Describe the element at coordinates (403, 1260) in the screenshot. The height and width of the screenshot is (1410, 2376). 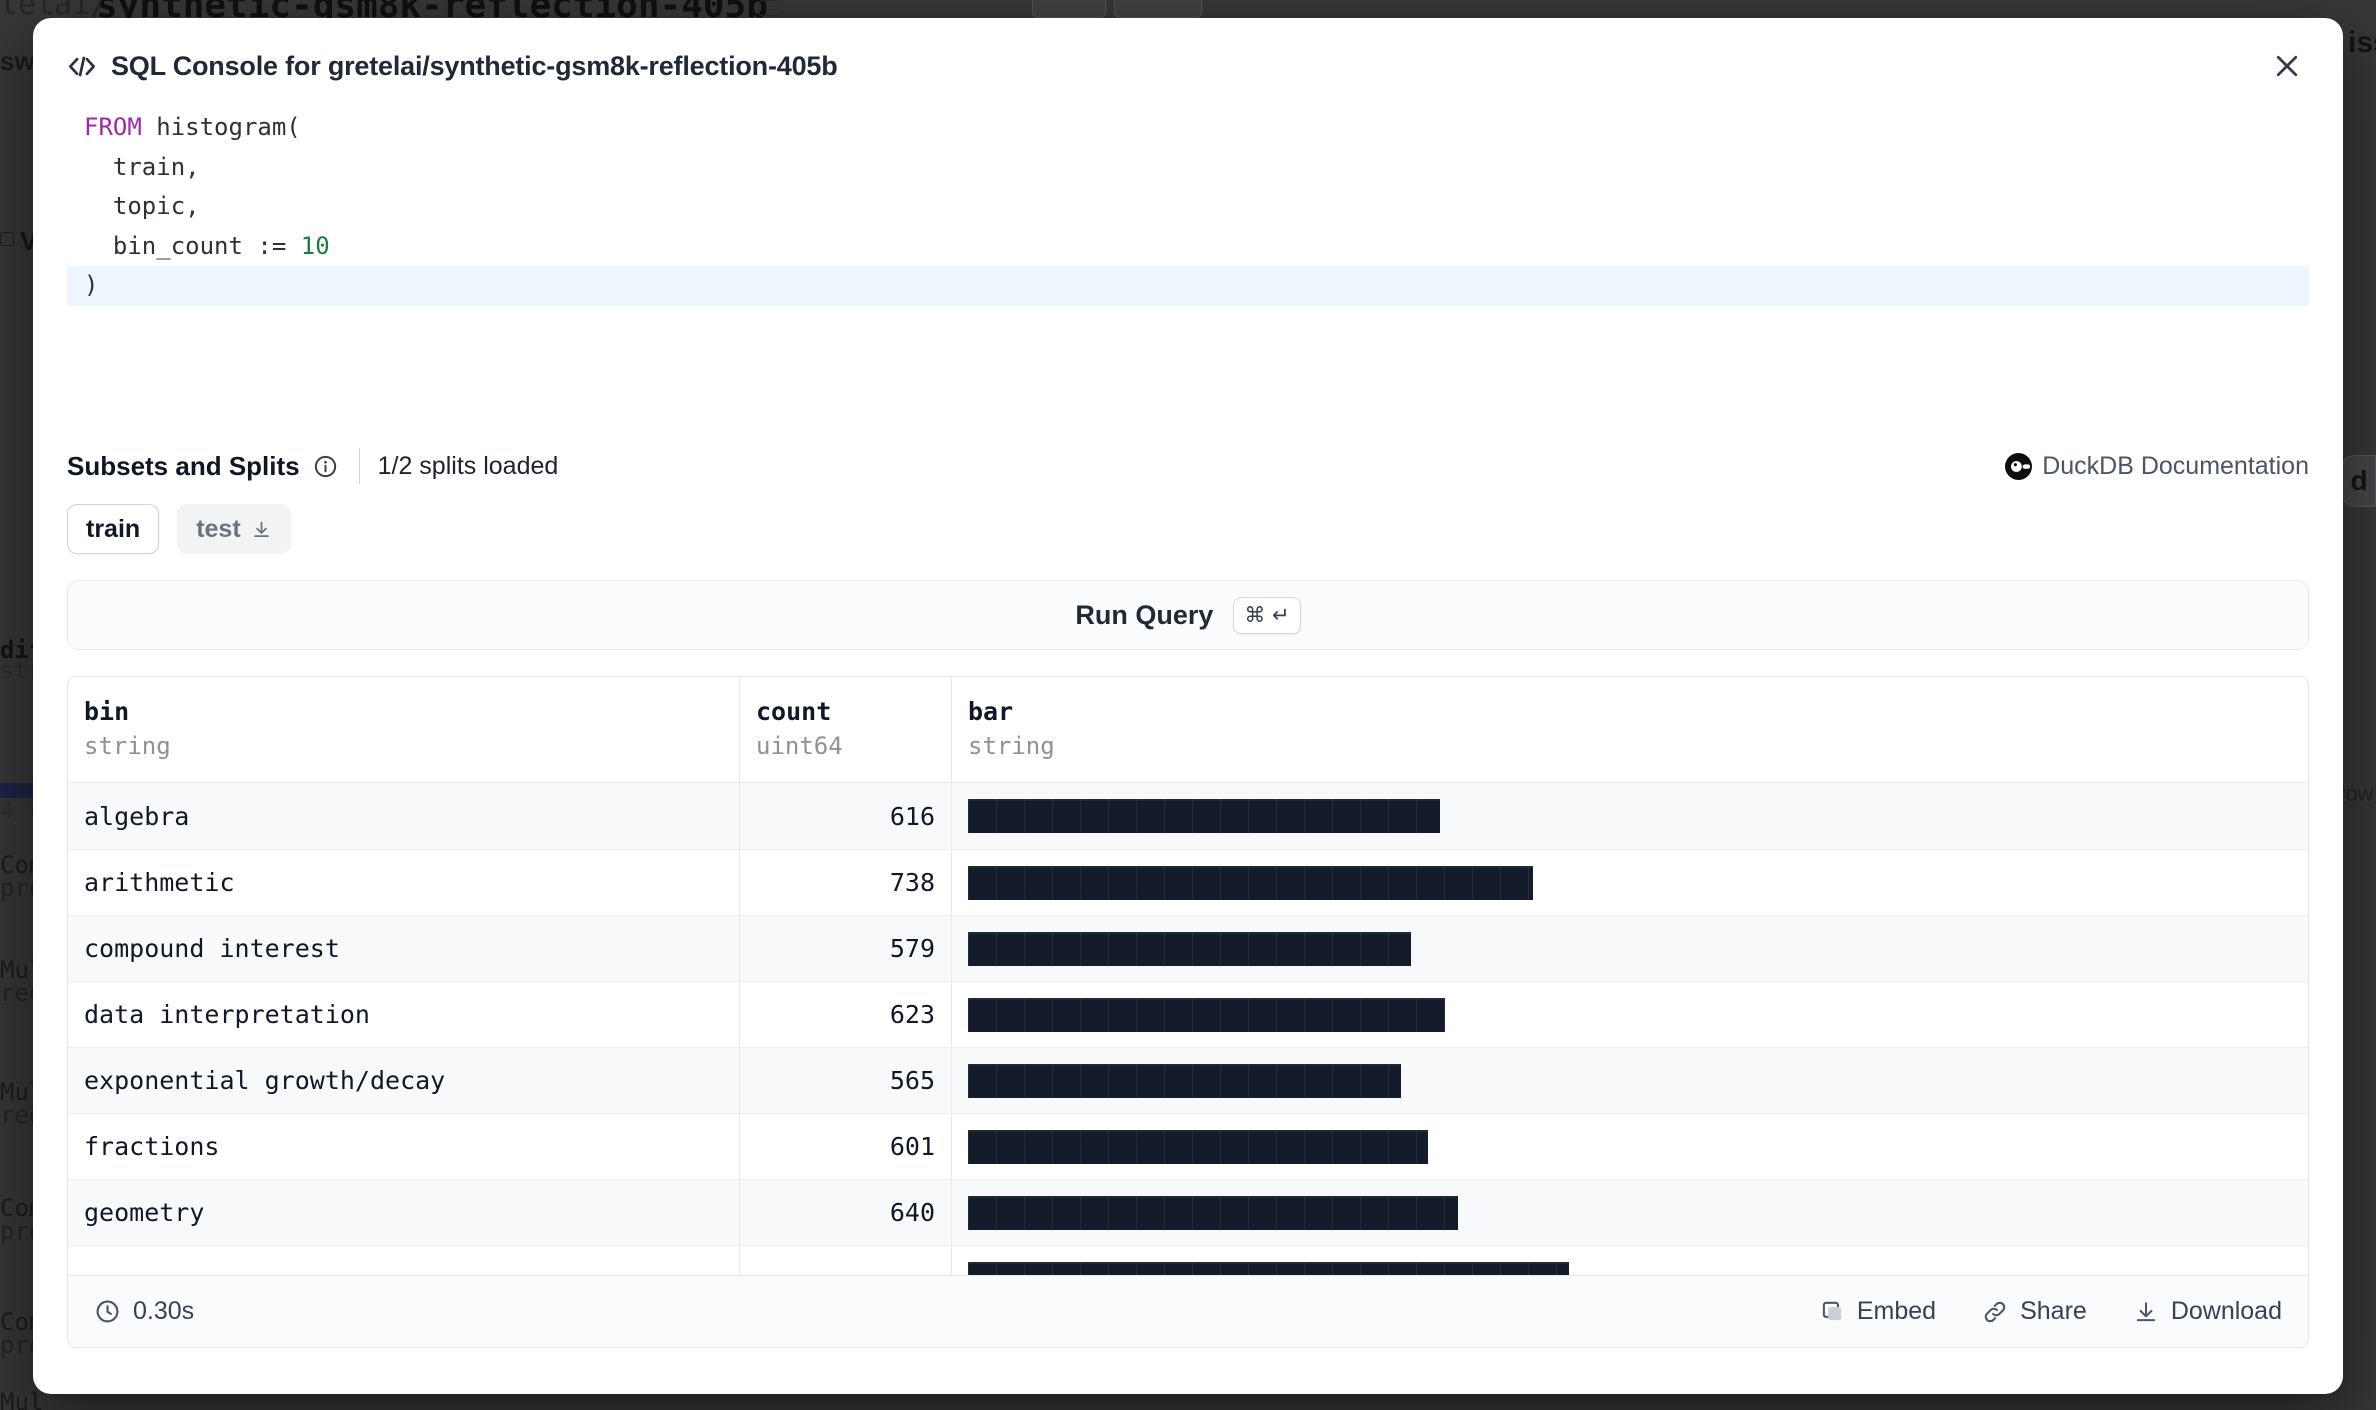
I see `cell-bin` at that location.